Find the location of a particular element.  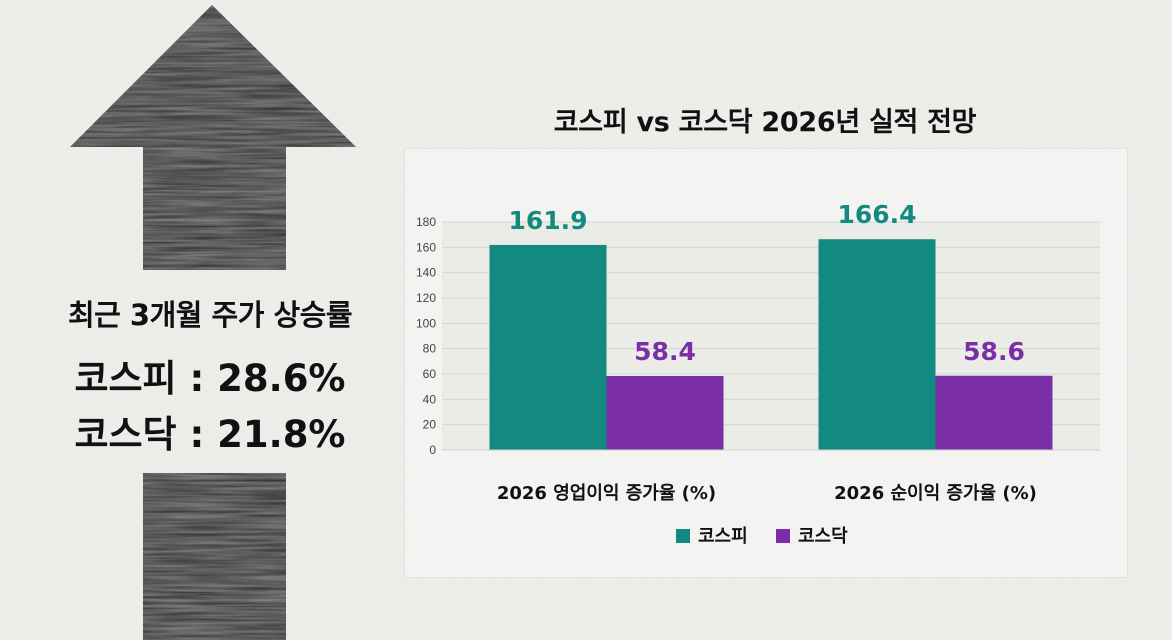

chart-title: 코스피 vs 코스닥 2026년 실적 전망 is located at coordinates (765, 122).